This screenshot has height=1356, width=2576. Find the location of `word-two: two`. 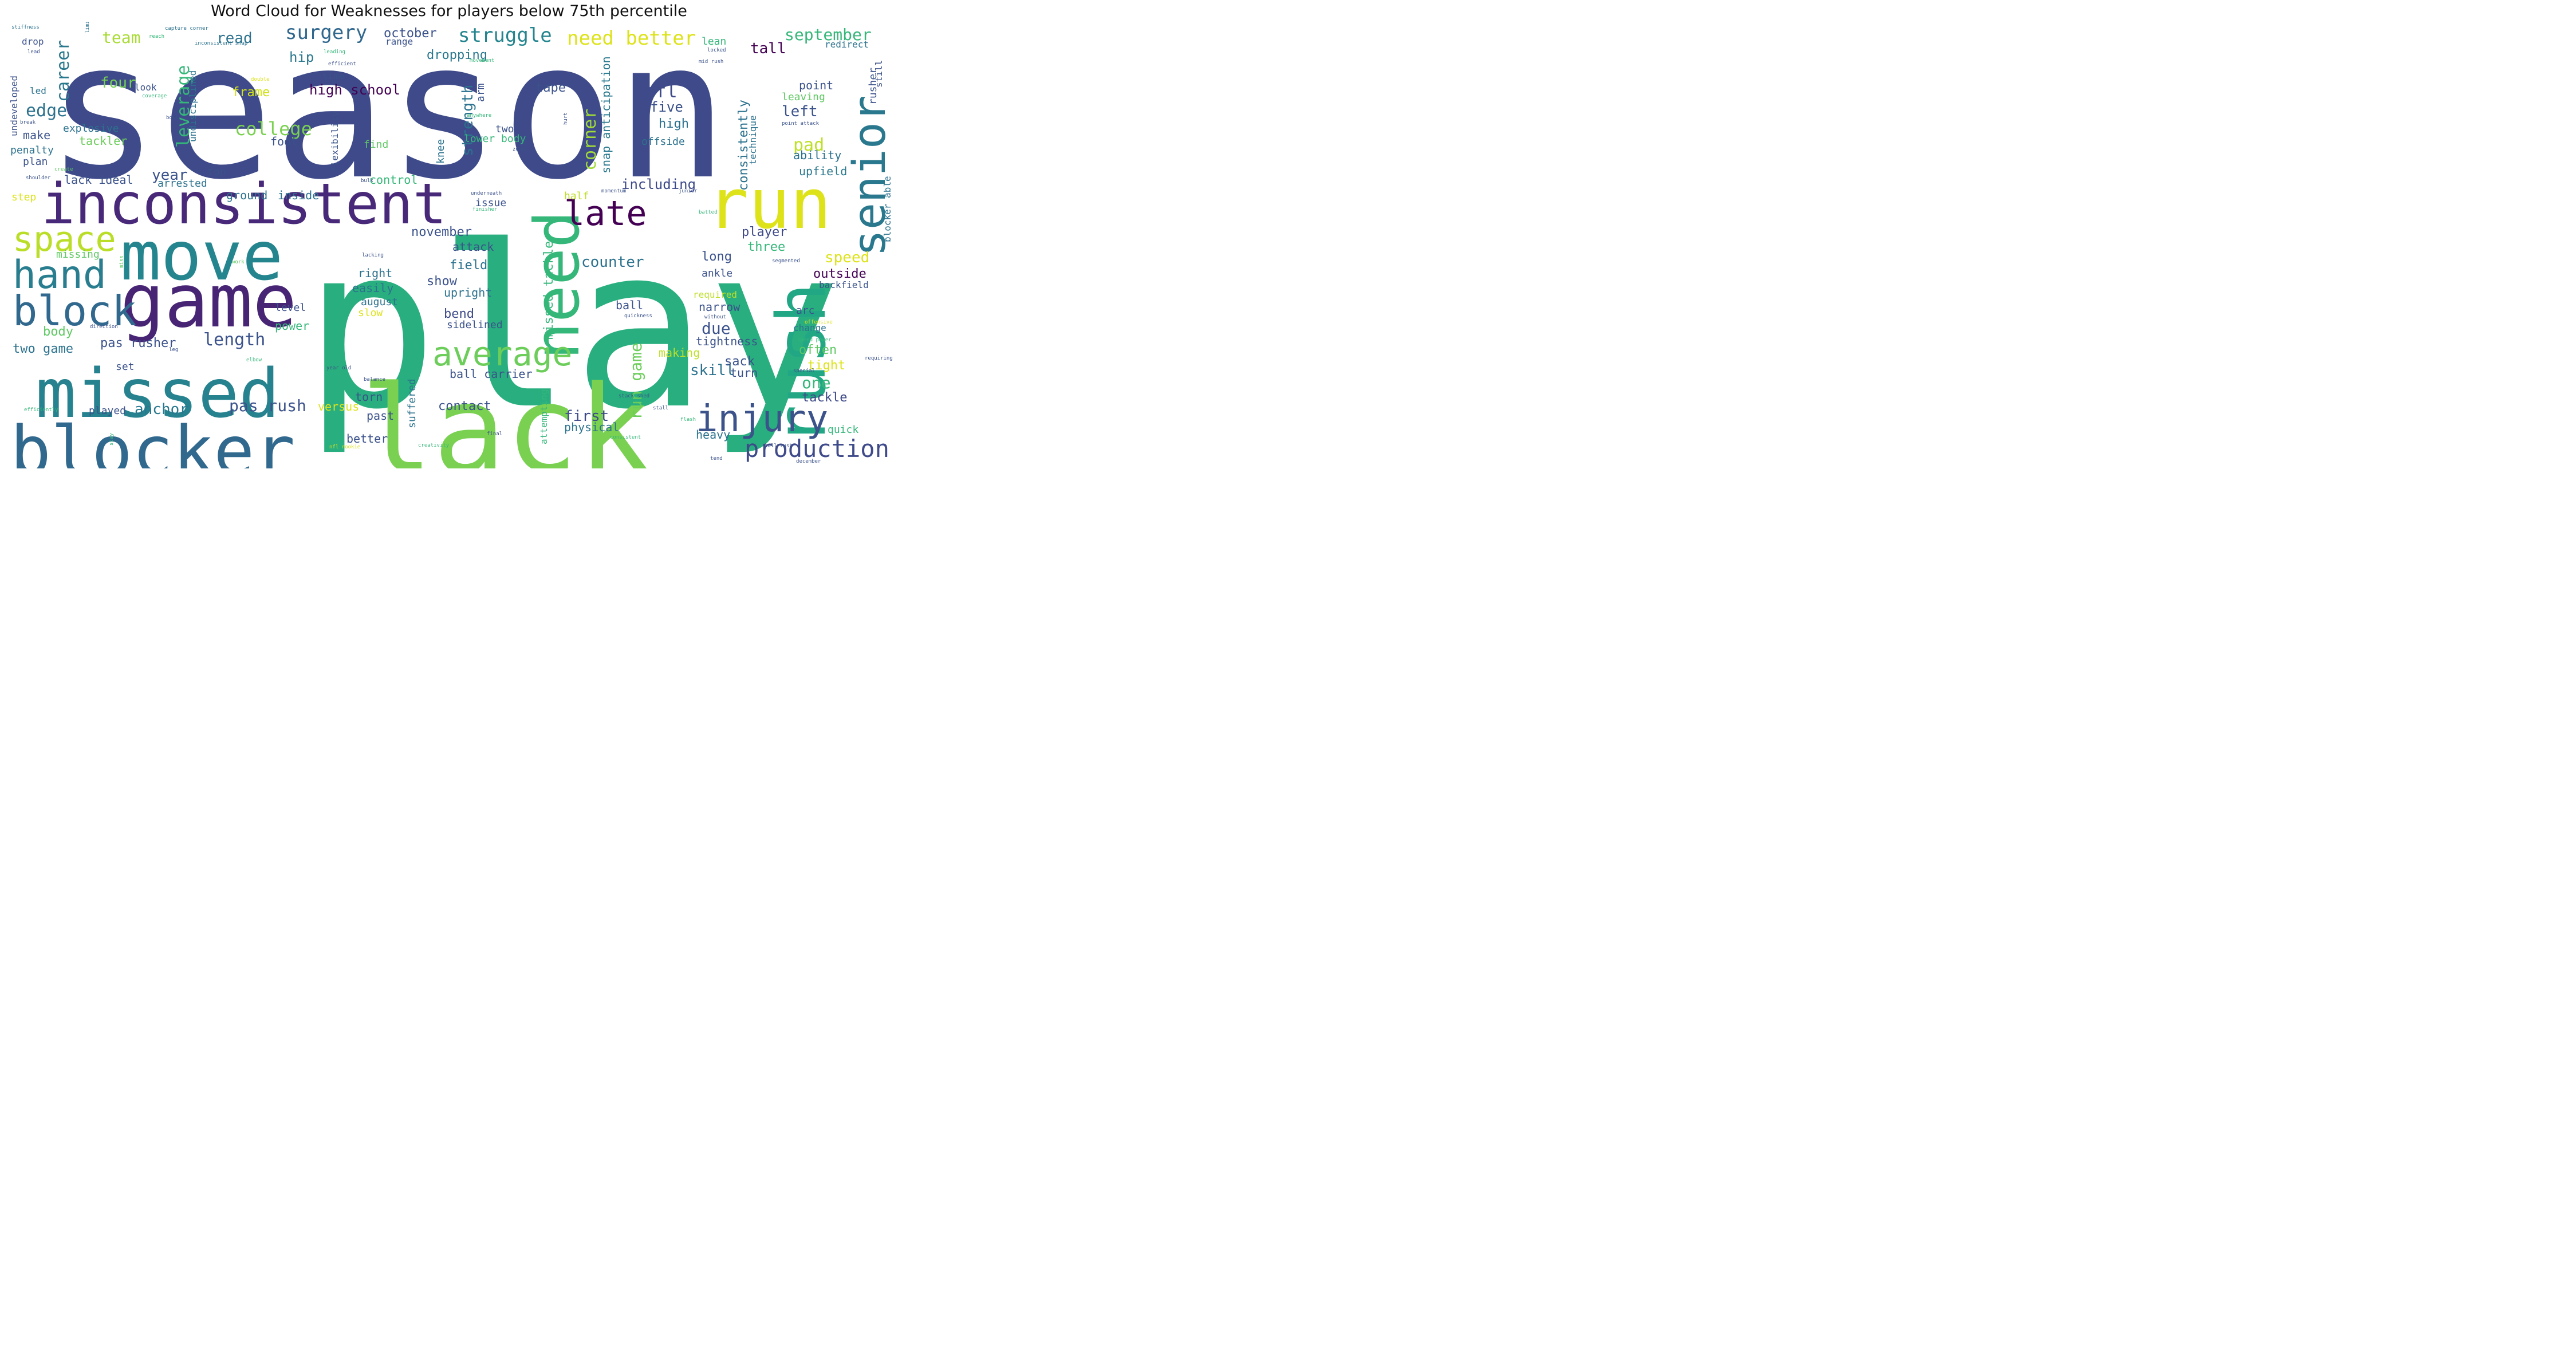

word-two: two is located at coordinates (505, 129).